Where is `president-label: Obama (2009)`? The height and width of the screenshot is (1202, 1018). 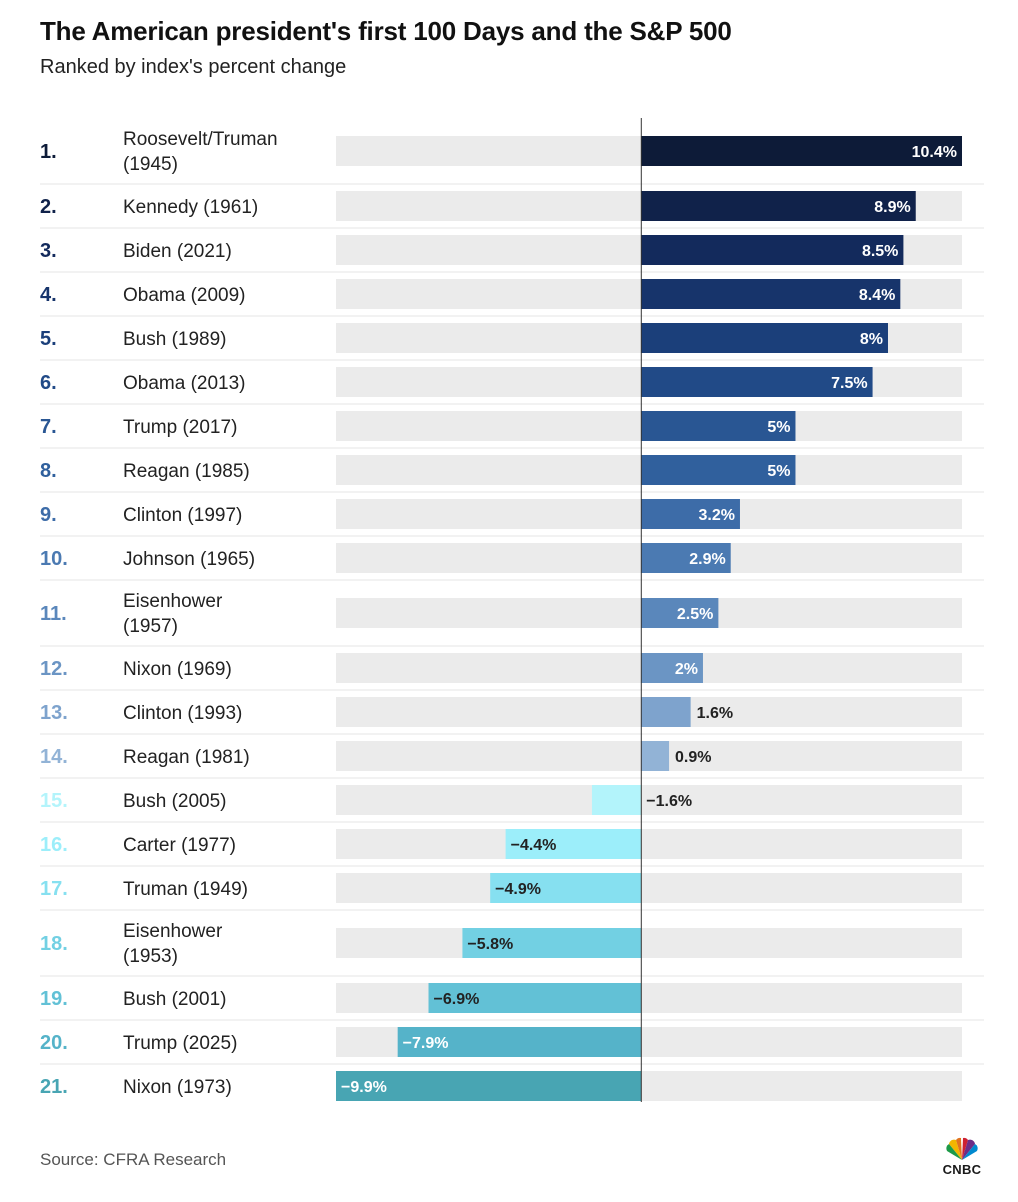 president-label: Obama (2009) is located at coordinates (184, 295).